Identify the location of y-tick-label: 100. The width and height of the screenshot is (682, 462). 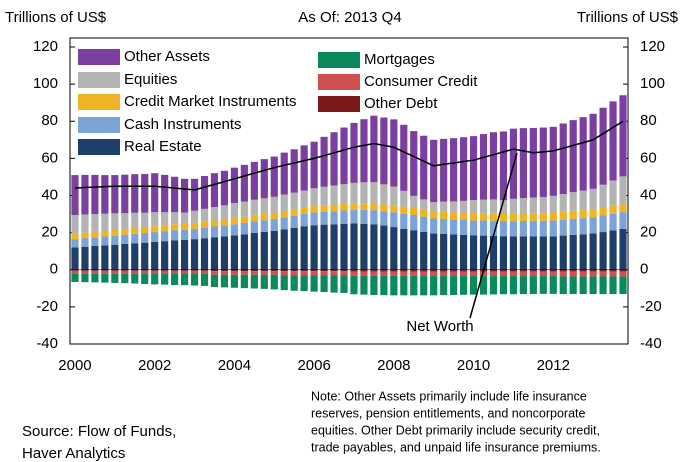
(45, 83).